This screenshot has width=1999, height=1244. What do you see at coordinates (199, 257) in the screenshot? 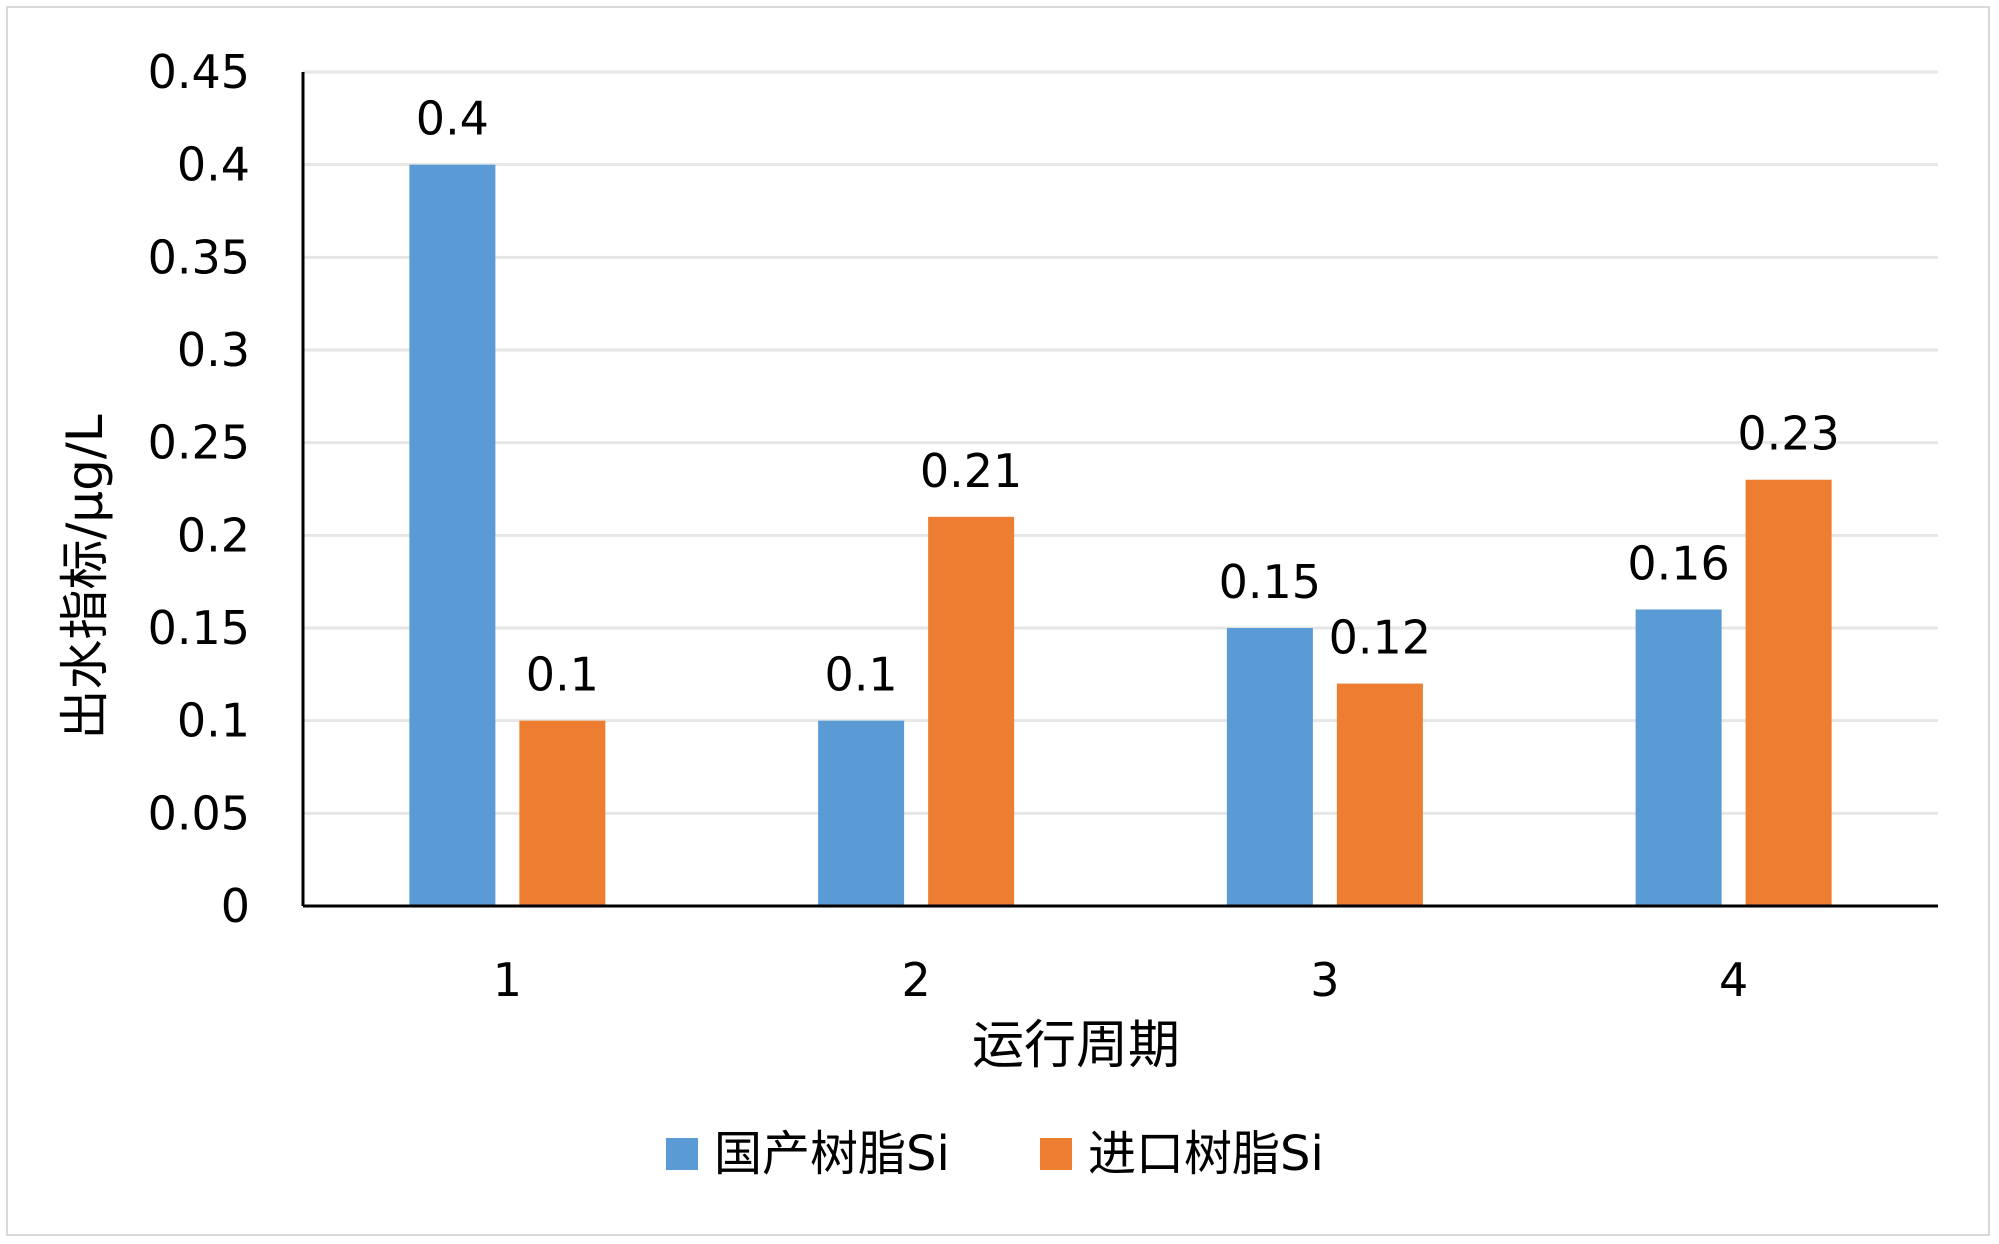
I see `y-tick-label: 0.35` at bounding box center [199, 257].